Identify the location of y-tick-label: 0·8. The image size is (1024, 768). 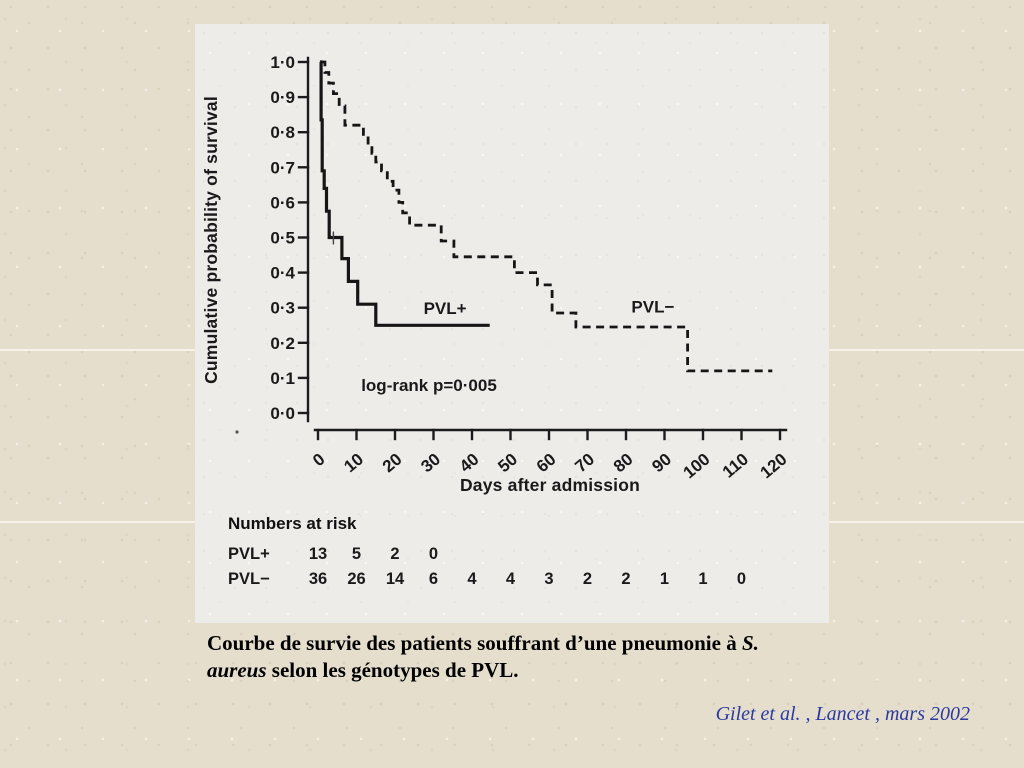
(282, 132).